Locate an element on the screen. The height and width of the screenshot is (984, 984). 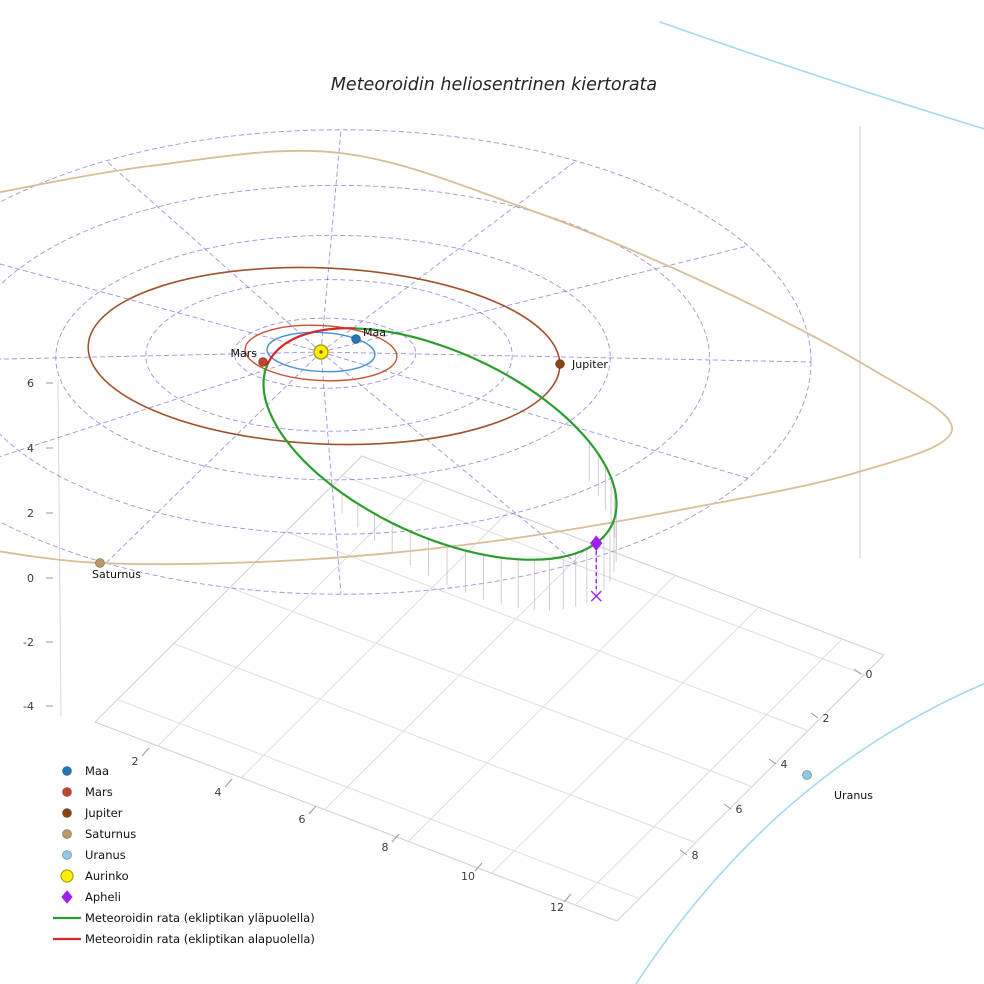
planet-dot-maa is located at coordinates (356, 339).